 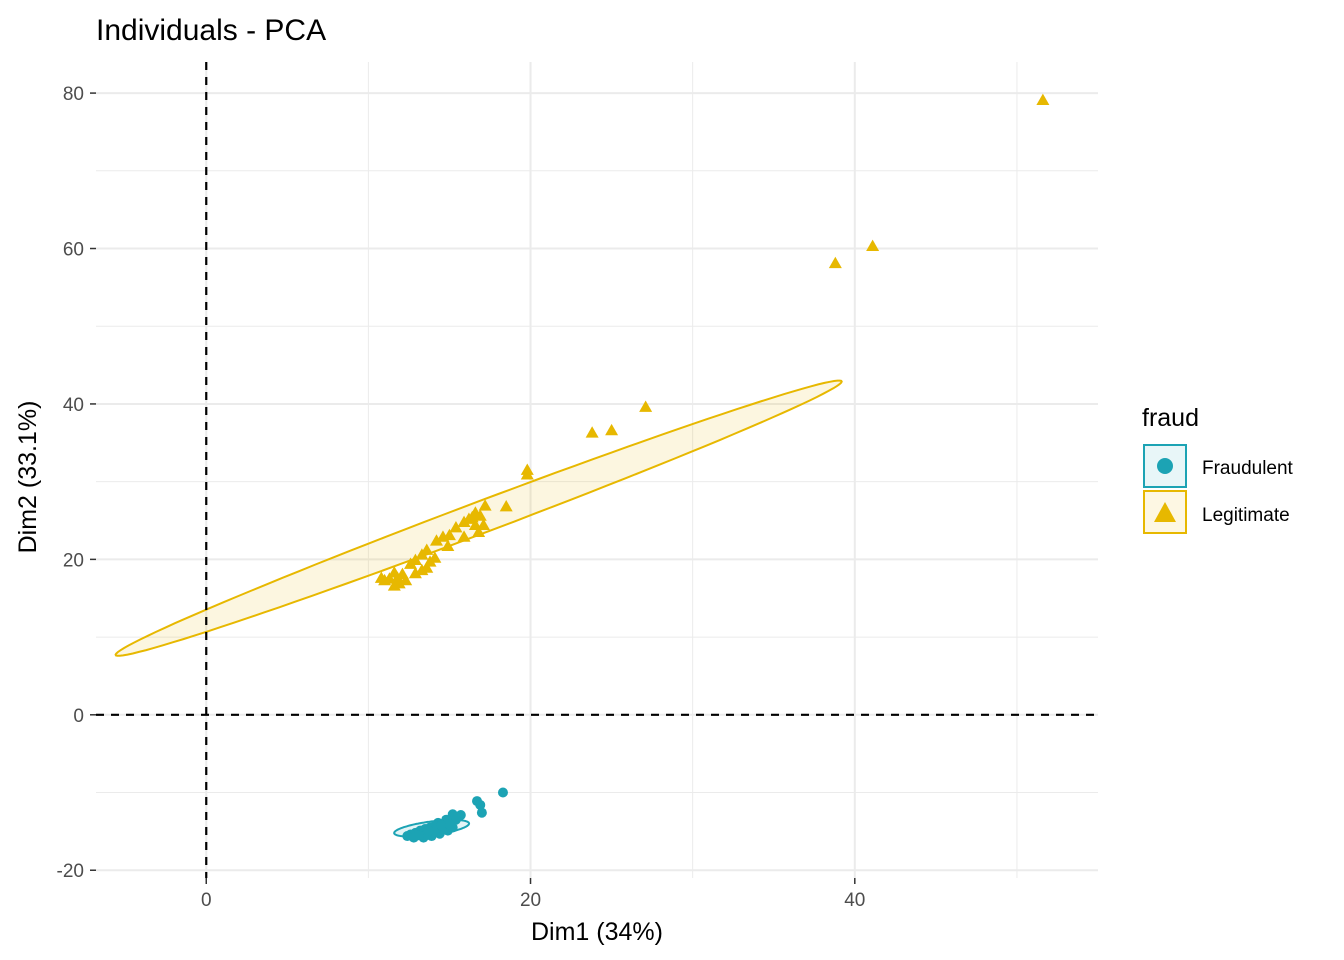 What do you see at coordinates (854, 900) in the screenshot?
I see `x-tick-label: 40` at bounding box center [854, 900].